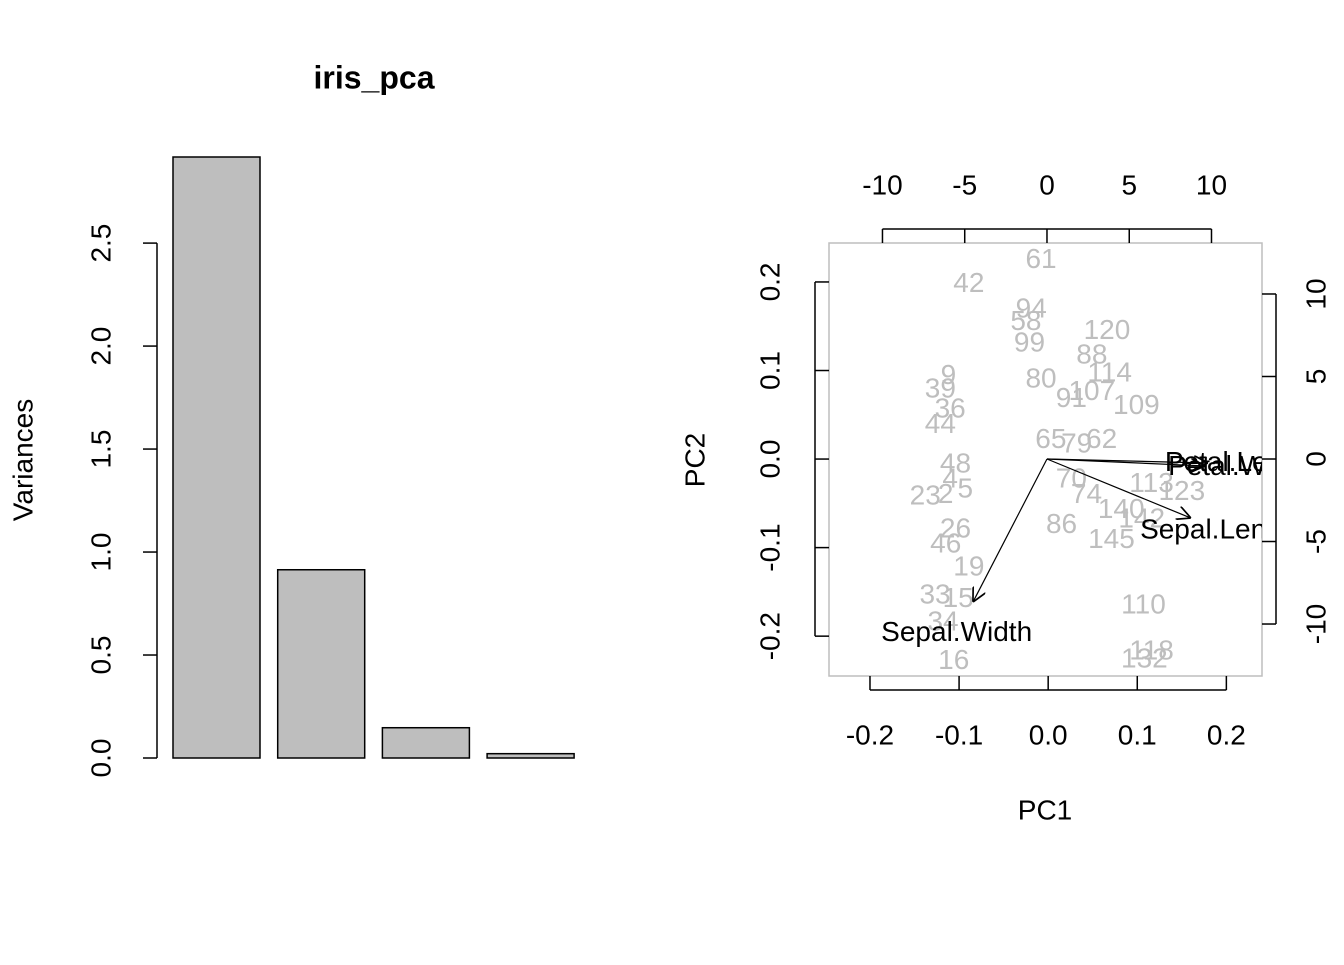 This screenshot has width=1344, height=965. I want to click on x-tick-label: 0.0, so click(1048, 734).